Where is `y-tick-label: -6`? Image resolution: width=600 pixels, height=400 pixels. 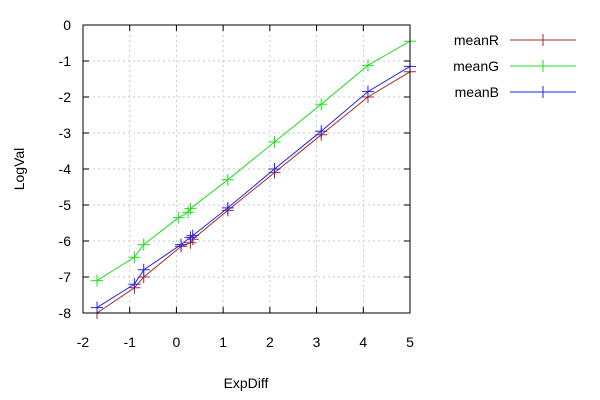 y-tick-label: -6 is located at coordinates (65, 241).